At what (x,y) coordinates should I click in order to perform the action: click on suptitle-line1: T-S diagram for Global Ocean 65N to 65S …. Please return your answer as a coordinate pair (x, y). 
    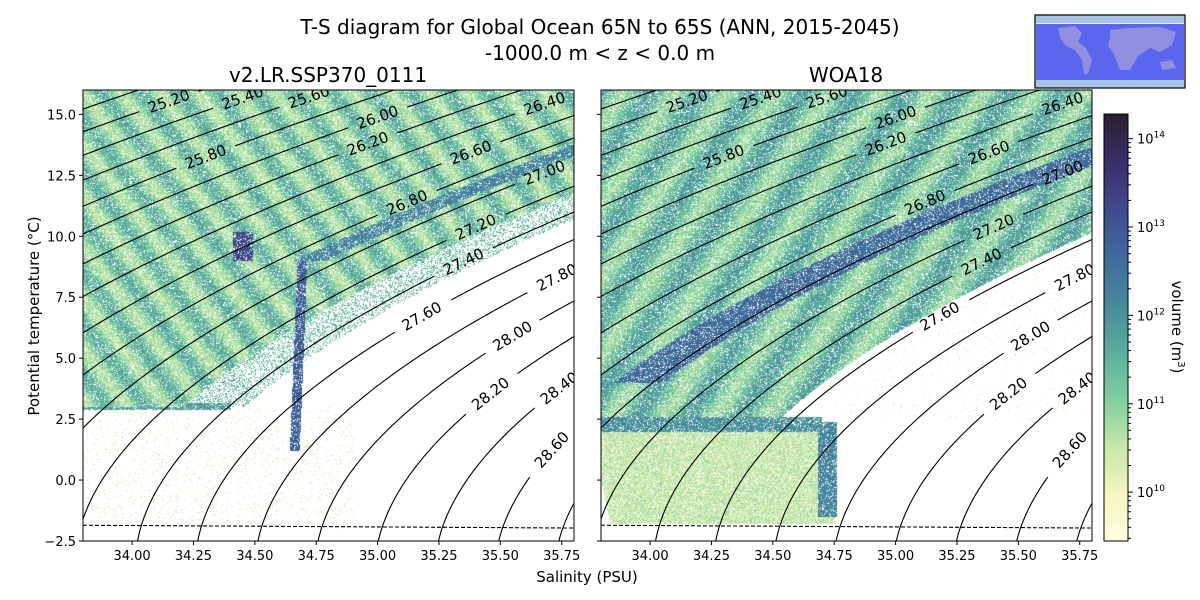
    Looking at the image, I should click on (599, 27).